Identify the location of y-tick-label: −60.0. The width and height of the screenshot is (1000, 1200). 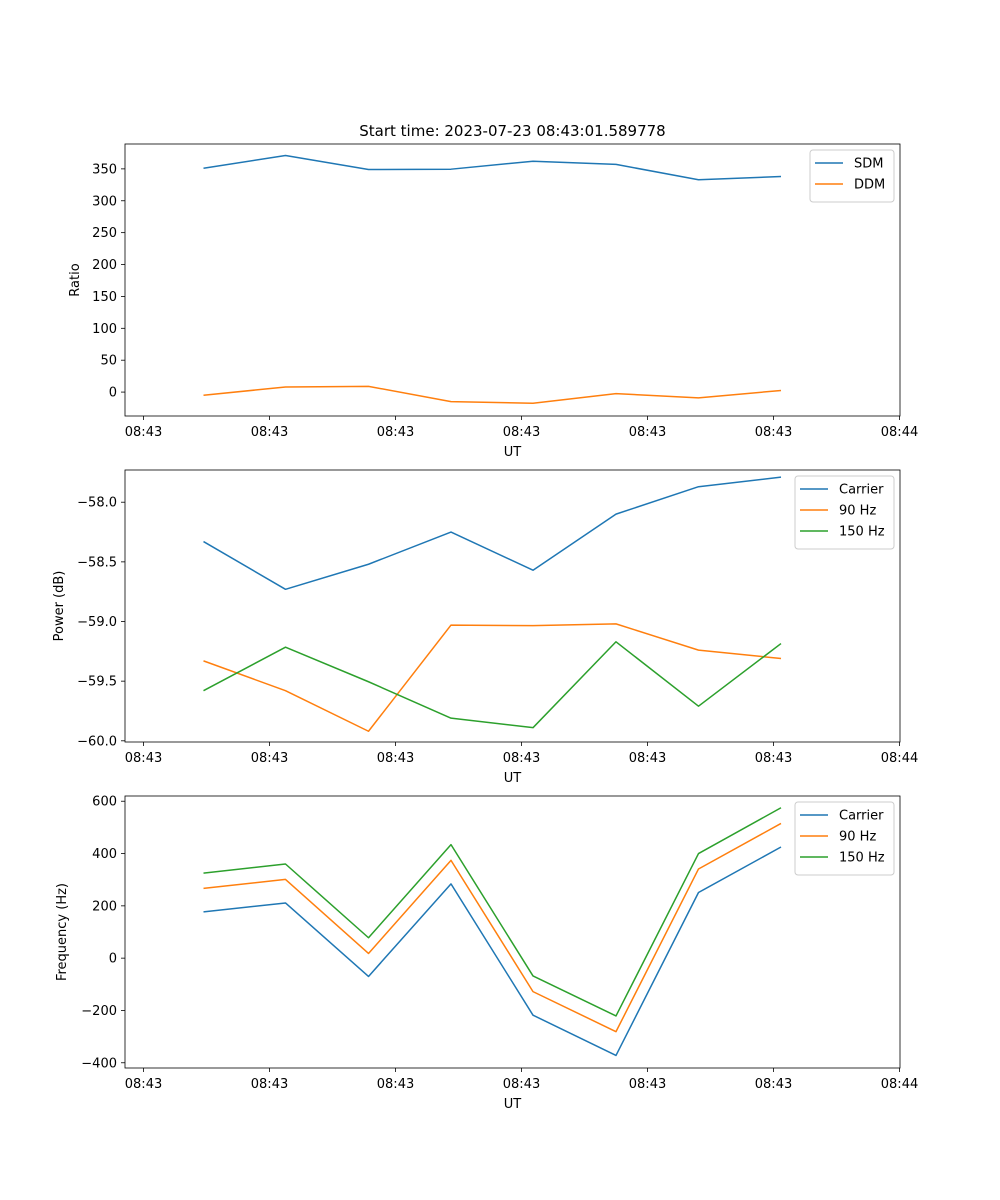
(97, 741).